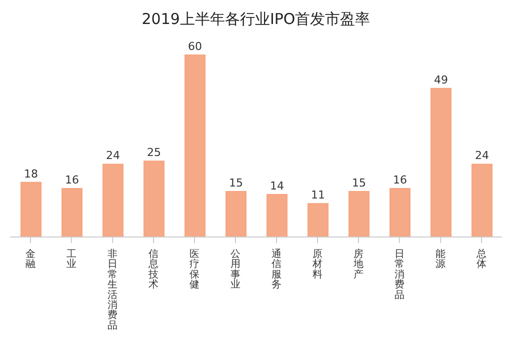 The image size is (512, 341). I want to click on data-label: 25, so click(154, 153).